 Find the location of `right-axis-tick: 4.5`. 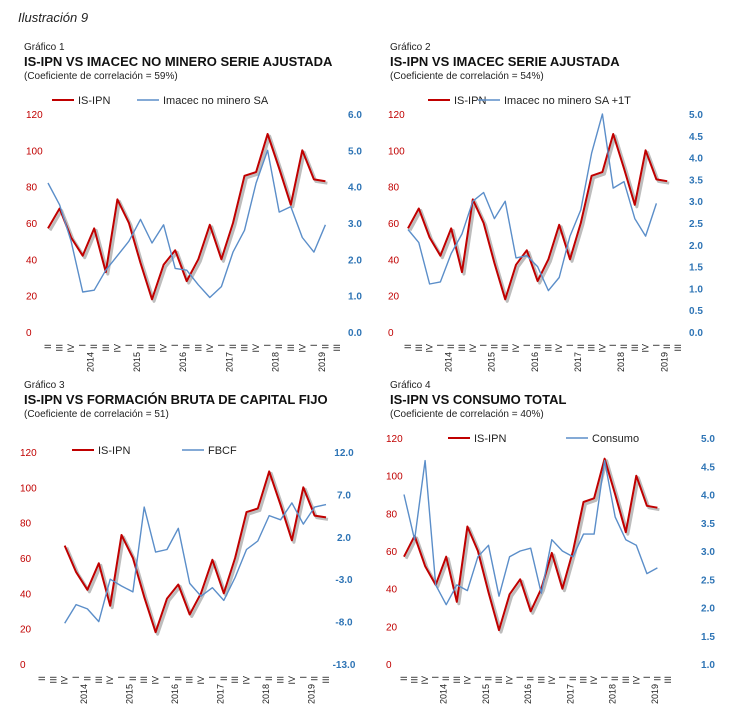

right-axis-tick: 4.5 is located at coordinates (696, 137).